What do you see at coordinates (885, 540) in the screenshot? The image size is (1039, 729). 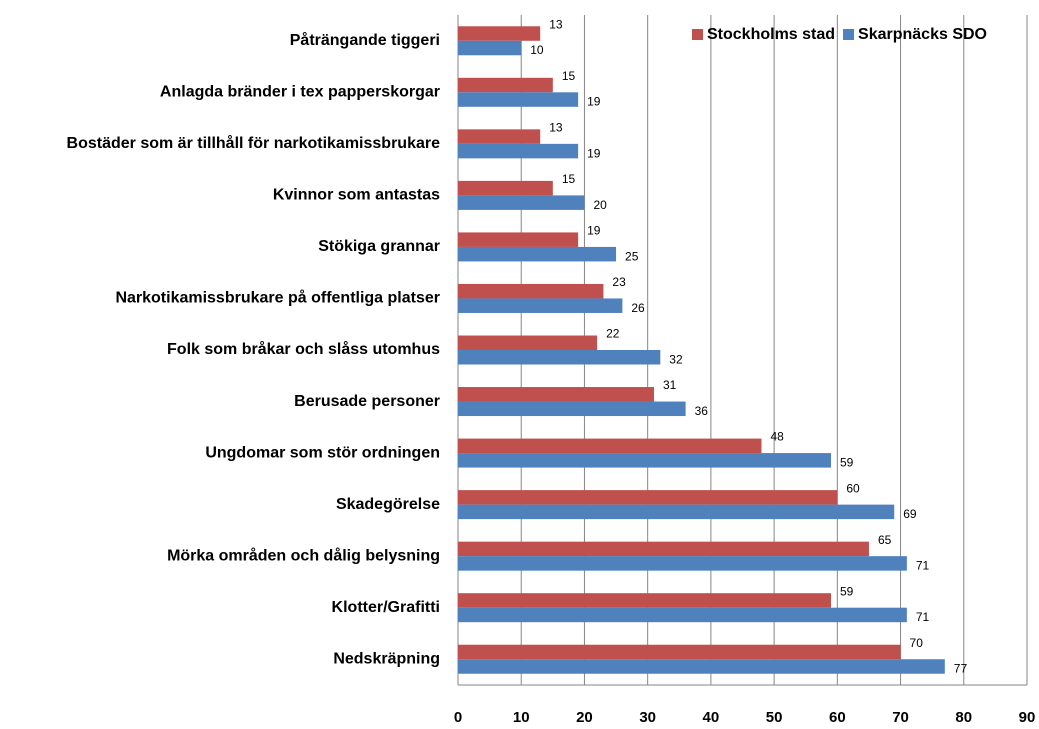 I see `data-label: 65` at bounding box center [885, 540].